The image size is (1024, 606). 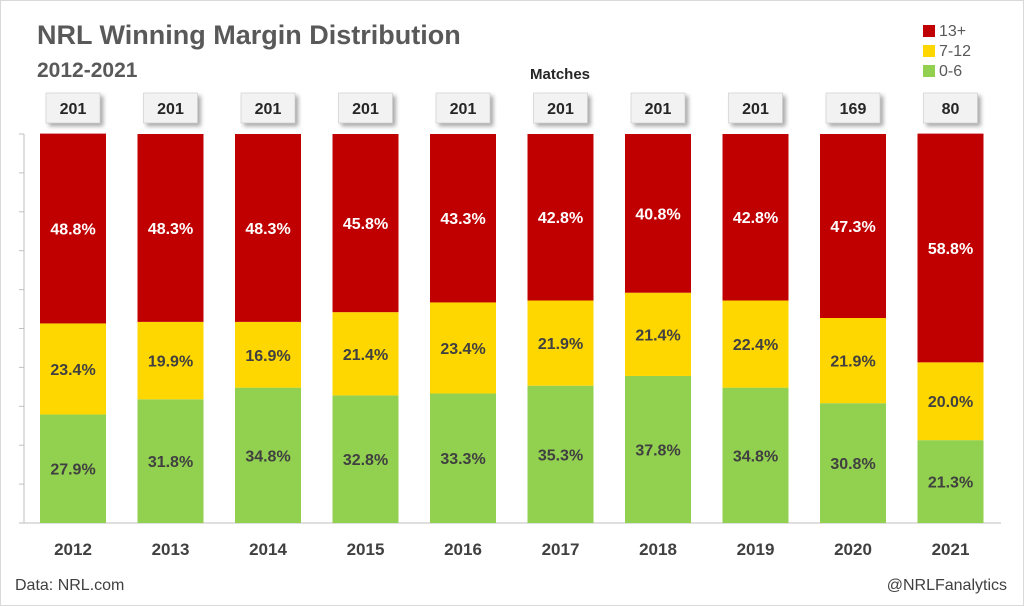 I want to click on x-tick-label-2013: 2013, so click(x=171, y=549).